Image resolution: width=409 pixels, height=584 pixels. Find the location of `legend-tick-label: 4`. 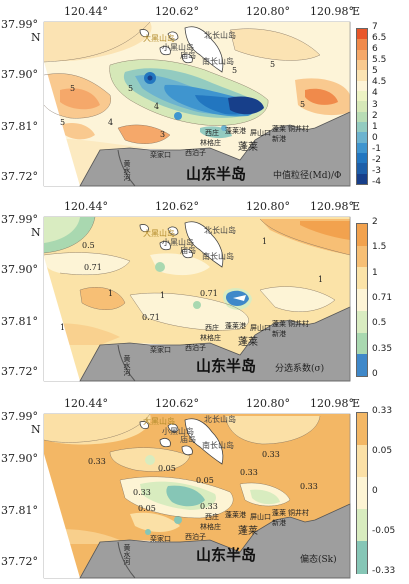

legend-tick-label: 4 is located at coordinates (375, 93).